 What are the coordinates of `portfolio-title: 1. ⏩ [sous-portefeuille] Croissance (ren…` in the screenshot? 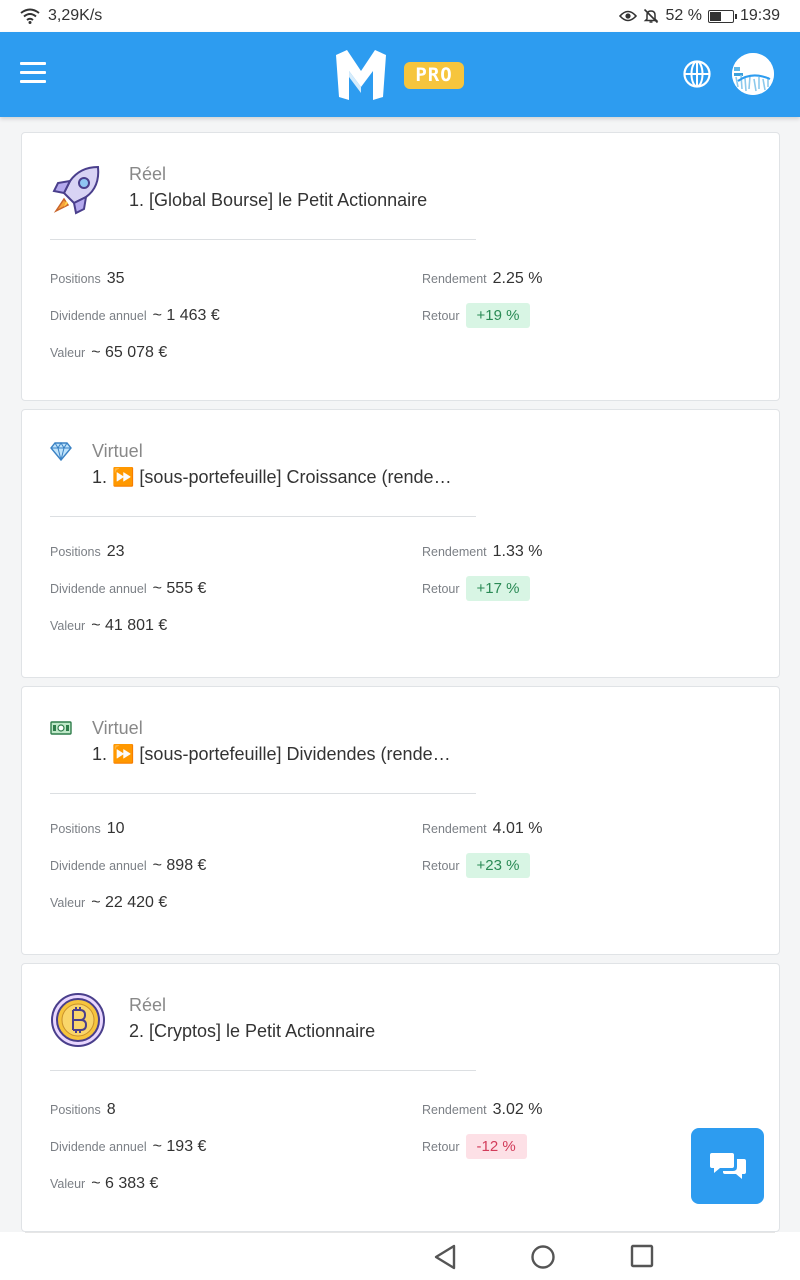 It's located at (272, 477).